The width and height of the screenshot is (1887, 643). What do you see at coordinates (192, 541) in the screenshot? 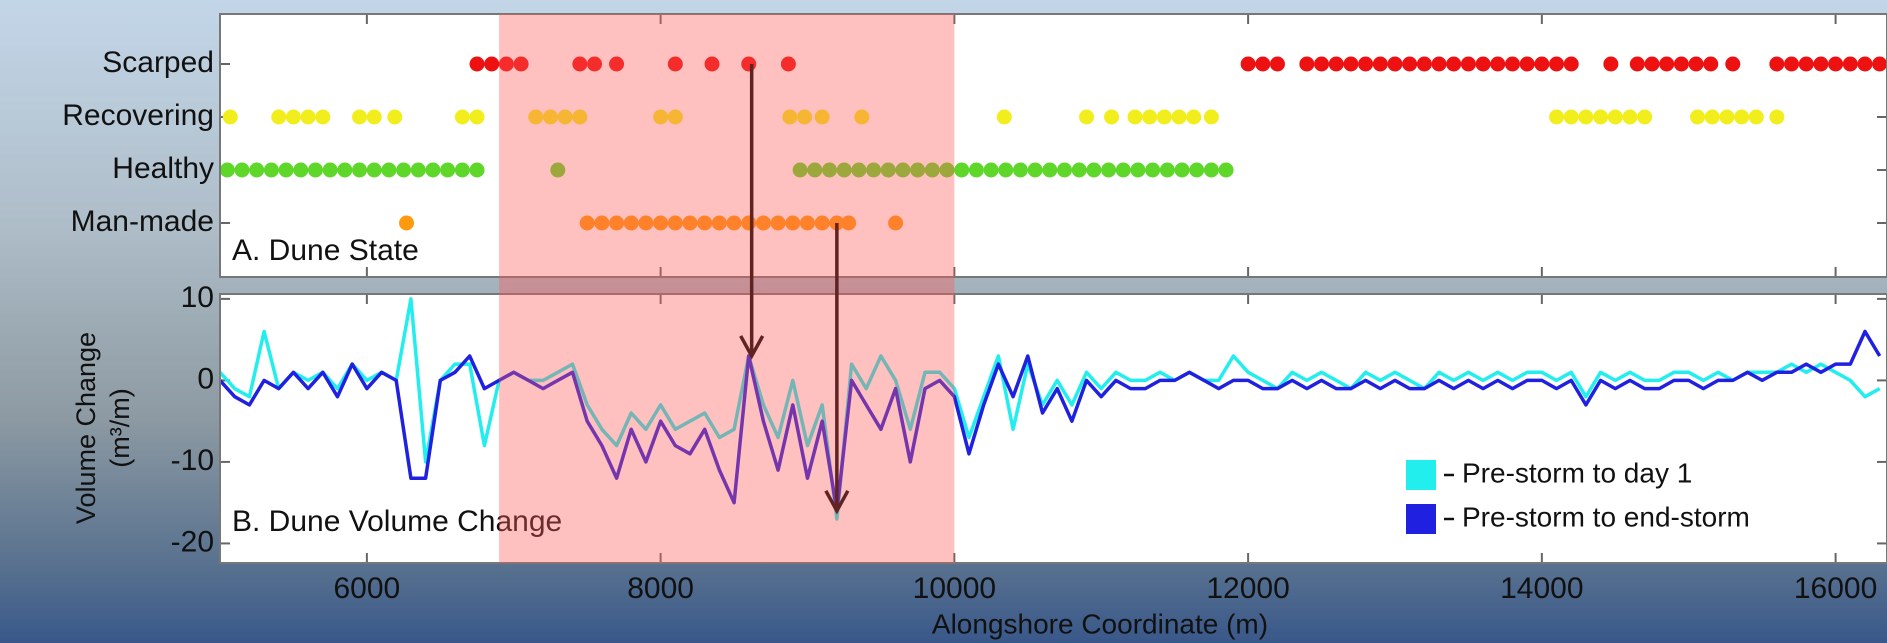
I see `y-tick-label: -20` at bounding box center [192, 541].